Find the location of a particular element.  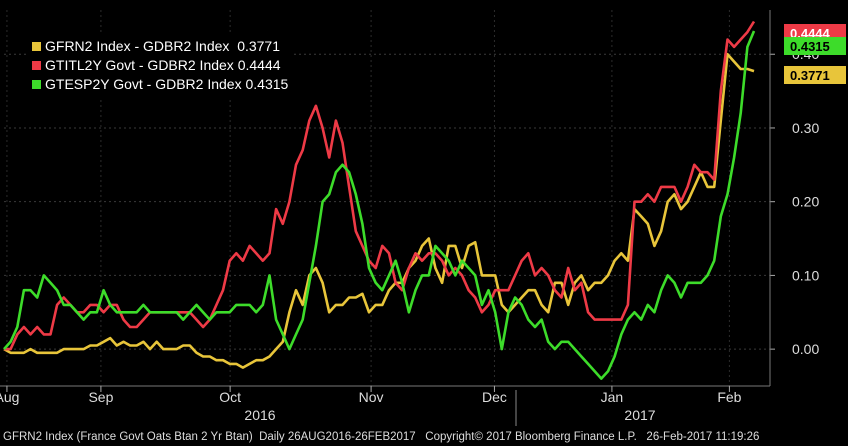

legend-item-gtitl2y: GTITL2Y Govt - GDBR2 Index 0.4444 is located at coordinates (160, 65).